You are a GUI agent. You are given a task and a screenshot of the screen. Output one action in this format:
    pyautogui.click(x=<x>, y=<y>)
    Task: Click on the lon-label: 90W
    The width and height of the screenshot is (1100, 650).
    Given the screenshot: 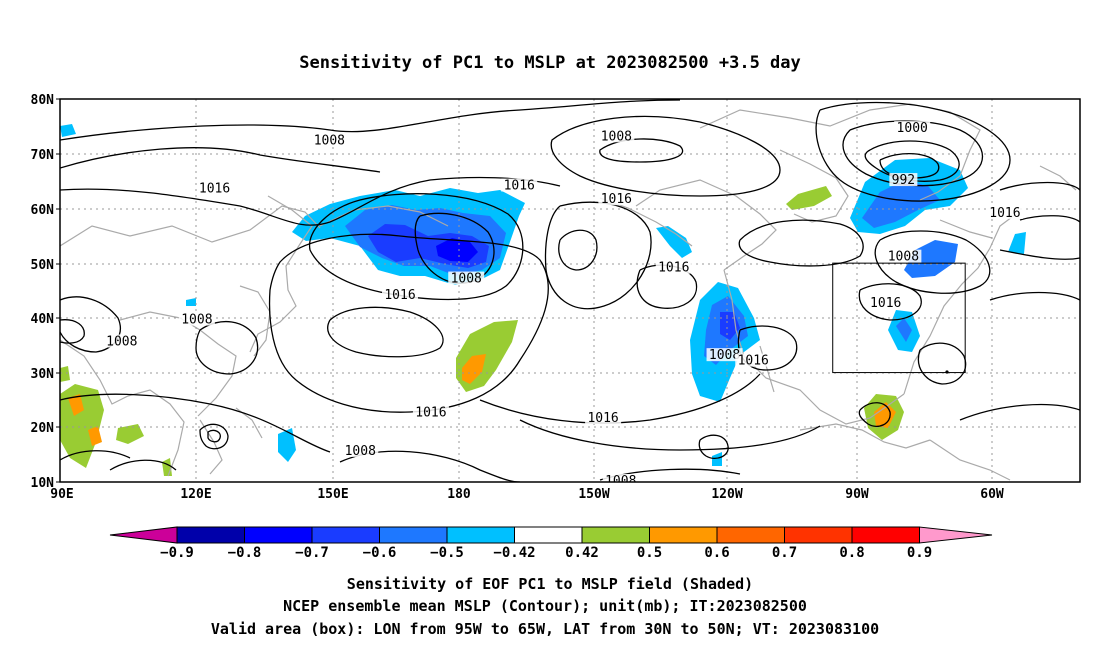 What is the action you would take?
    pyautogui.click(x=857, y=494)
    